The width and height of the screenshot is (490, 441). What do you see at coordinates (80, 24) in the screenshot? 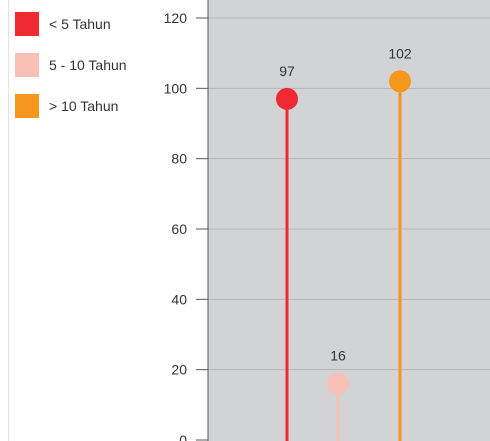
I see `legend-label-under-5: < 5 Tahun` at bounding box center [80, 24].